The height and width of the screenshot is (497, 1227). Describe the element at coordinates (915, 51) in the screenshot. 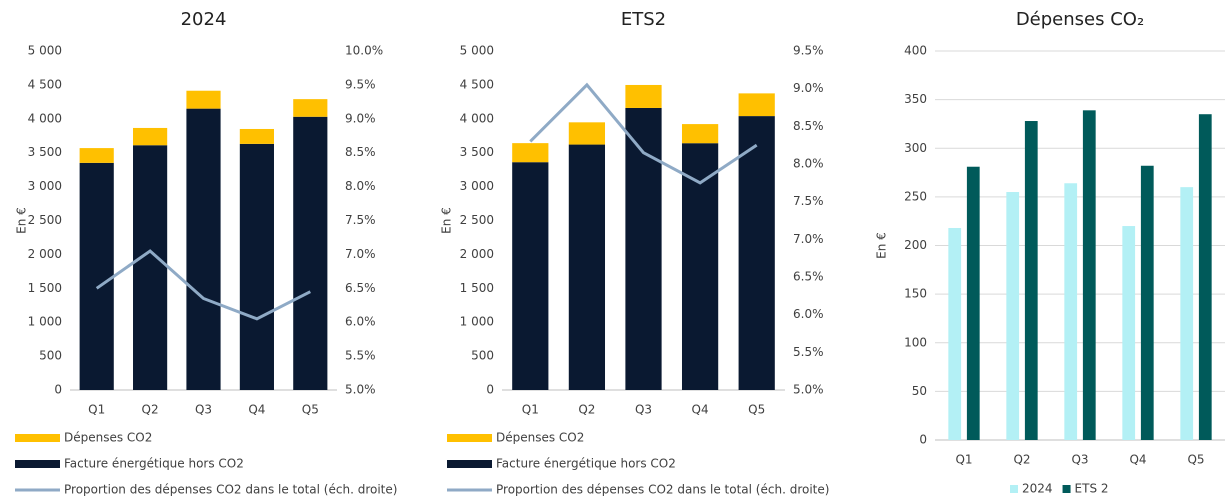

I see `y-tick-label: 400` at that location.